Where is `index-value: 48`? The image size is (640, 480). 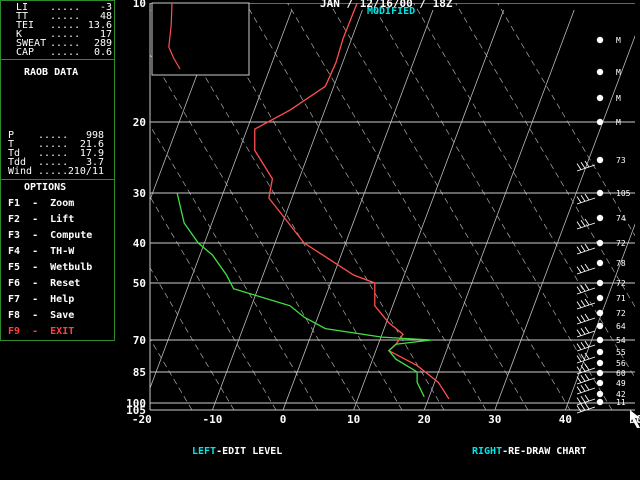
index-value: 48 is located at coordinates (105, 16).